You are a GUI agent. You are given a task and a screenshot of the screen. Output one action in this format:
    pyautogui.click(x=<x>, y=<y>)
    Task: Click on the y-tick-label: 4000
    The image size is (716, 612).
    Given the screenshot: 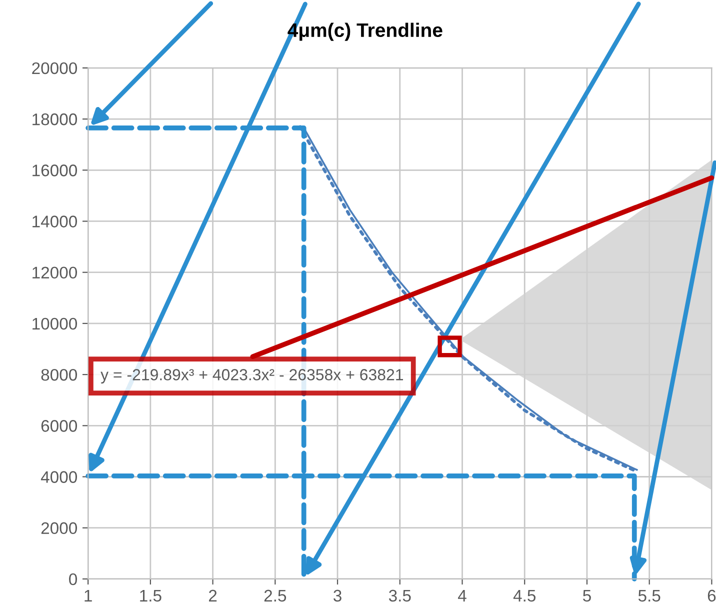 What is the action you would take?
    pyautogui.click(x=59, y=477)
    